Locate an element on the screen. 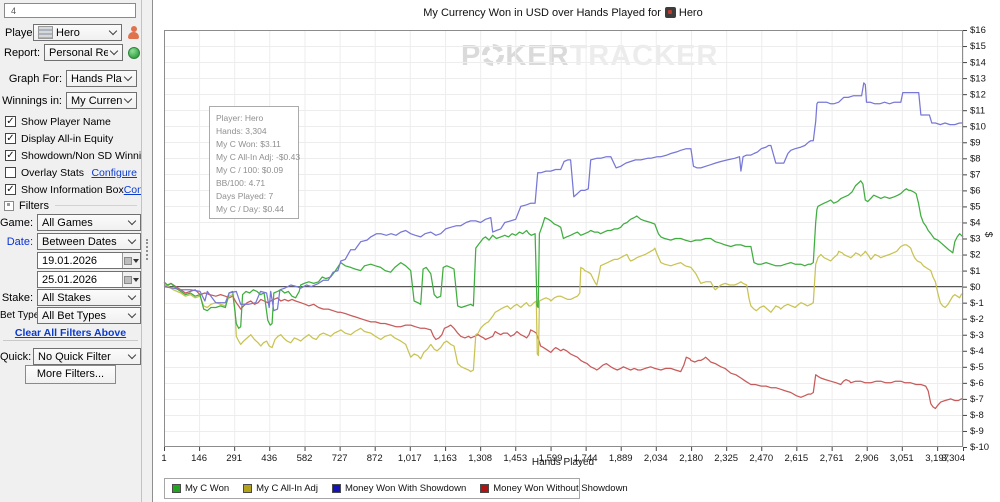  winnings-in-row: Winnings in: My Currency is located at coordinates (70, 100).